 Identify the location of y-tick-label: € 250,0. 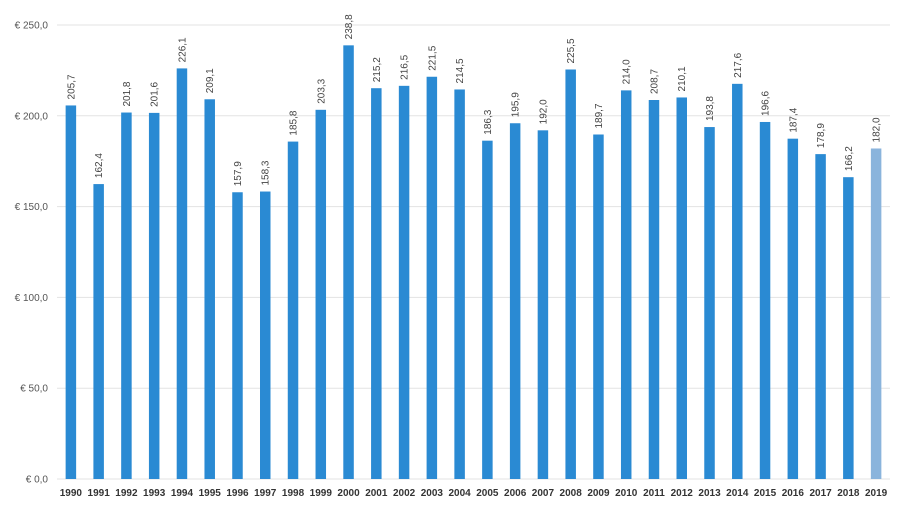
(32, 26).